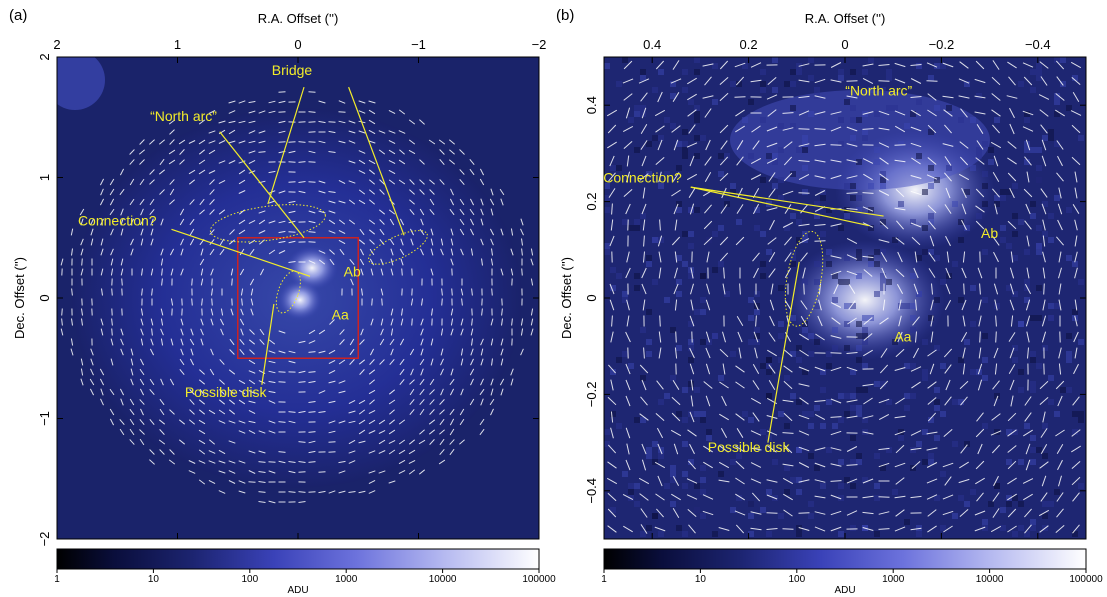 The image size is (1107, 597). What do you see at coordinates (701, 579) in the screenshot?
I see `colorbar-tick-label: 10` at bounding box center [701, 579].